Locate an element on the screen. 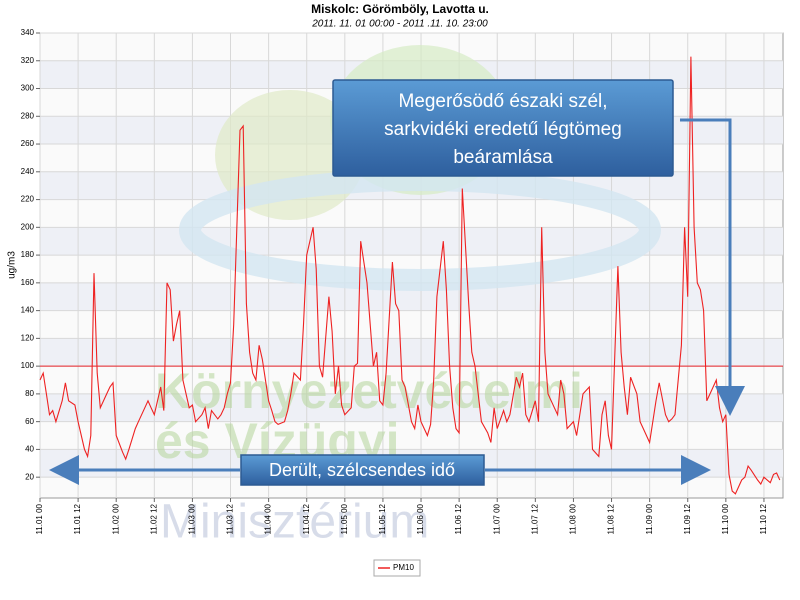 The height and width of the screenshot is (600, 800). x-tick-label: 11.01 12 is located at coordinates (77, 518).